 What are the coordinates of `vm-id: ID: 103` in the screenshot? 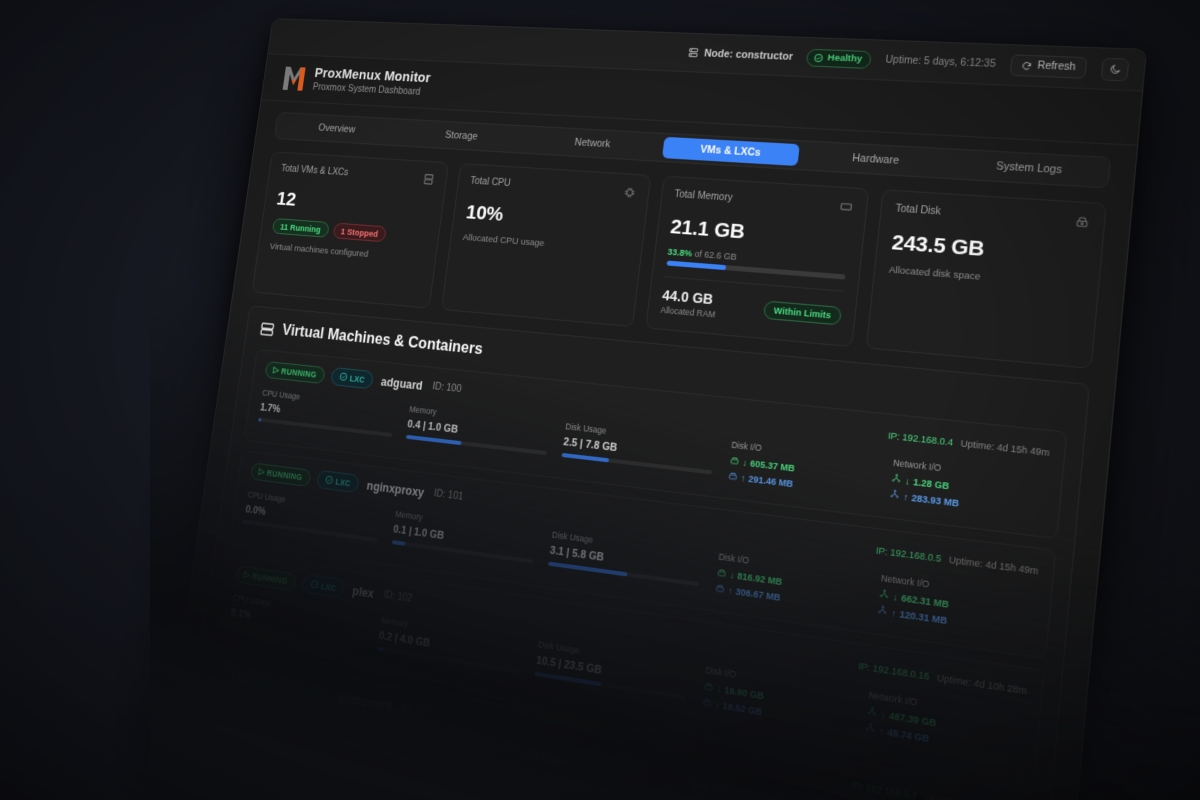 It's located at (416, 710).